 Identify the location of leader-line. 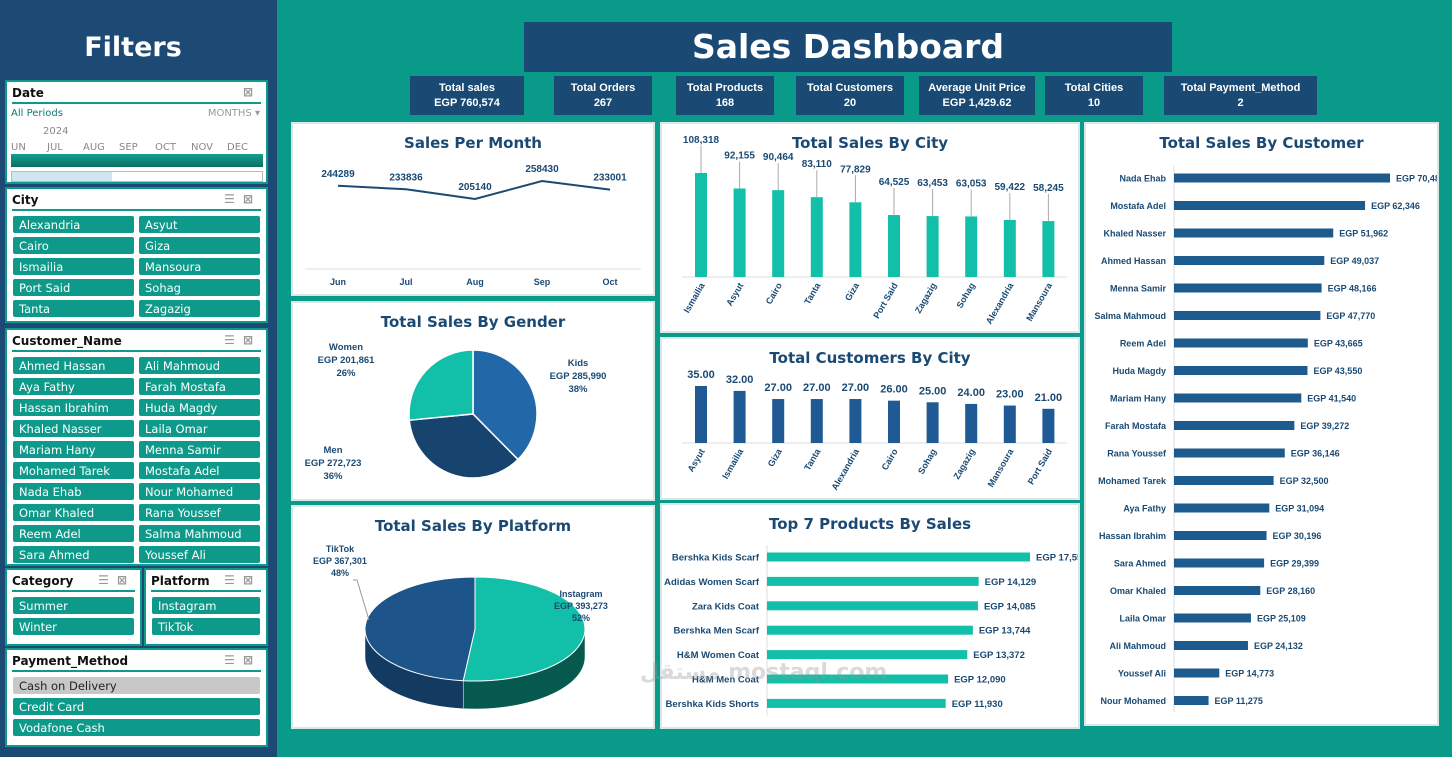
(361, 600).